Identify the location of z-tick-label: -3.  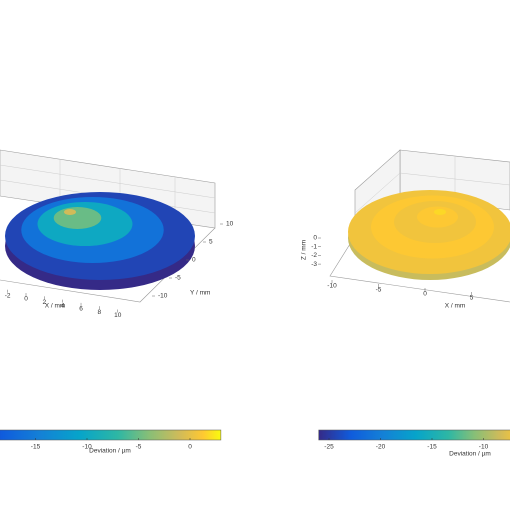
(314, 264).